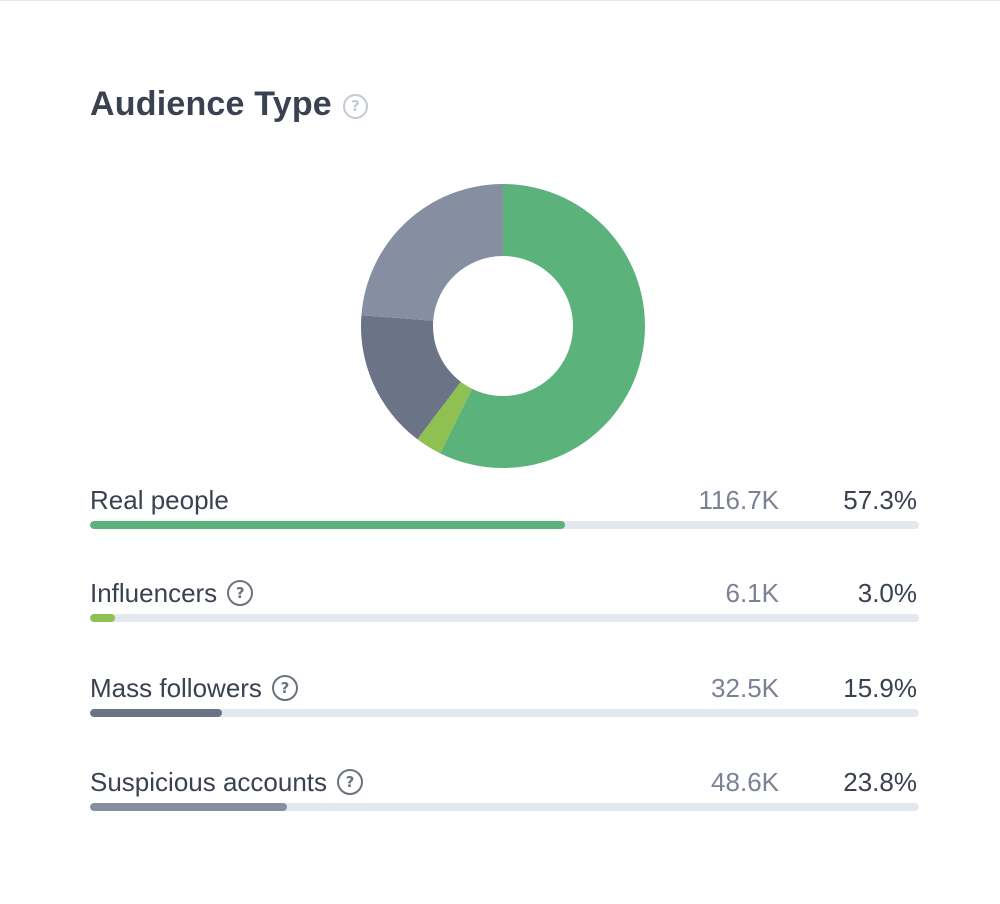 This screenshot has height=904, width=1000. What do you see at coordinates (211, 103) in the screenshot?
I see `card-title: Audience Type` at bounding box center [211, 103].